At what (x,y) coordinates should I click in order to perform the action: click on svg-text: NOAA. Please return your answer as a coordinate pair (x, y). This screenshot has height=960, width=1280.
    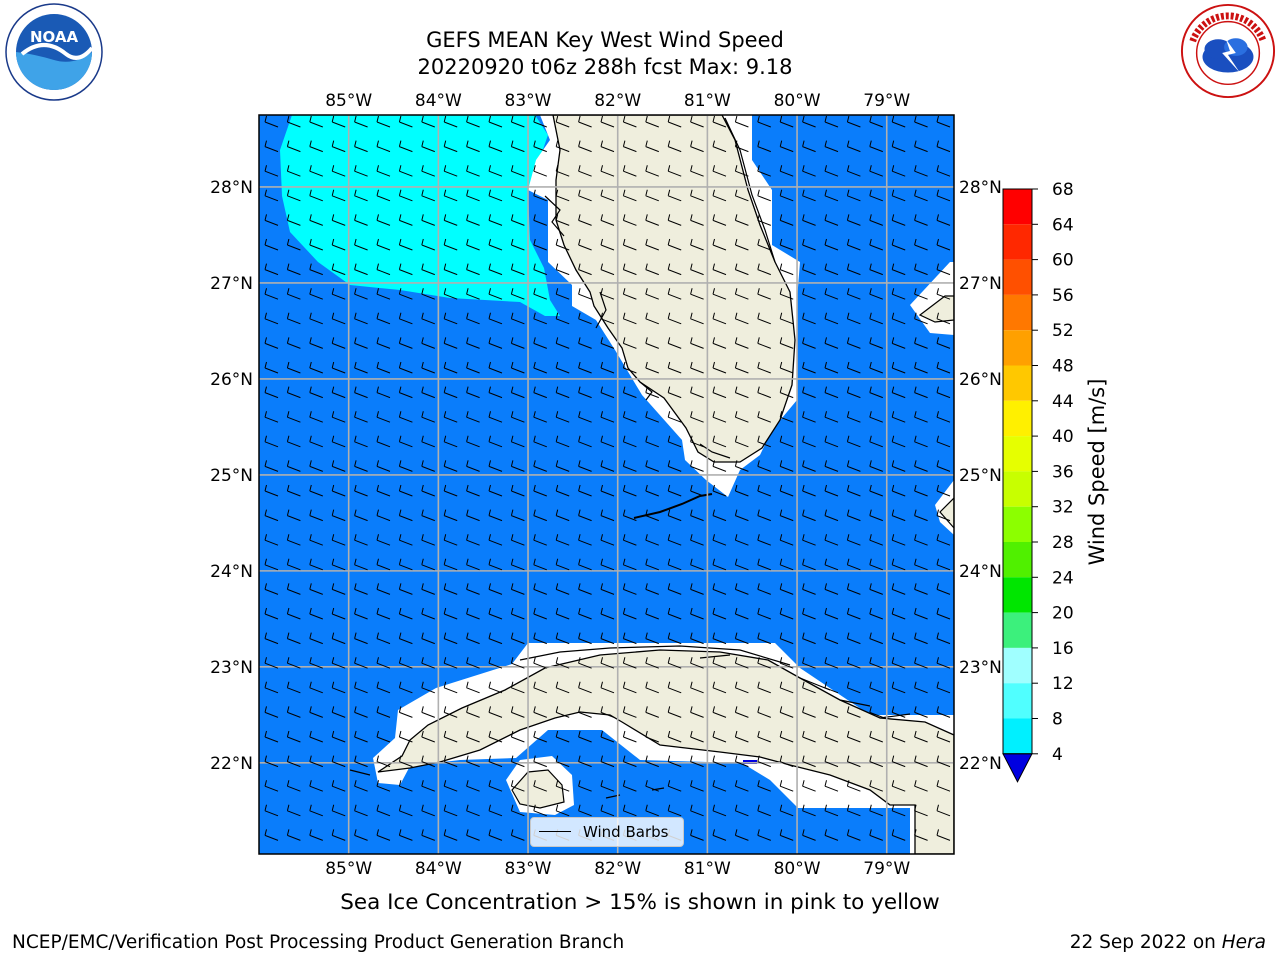
    Looking at the image, I should click on (54, 37).